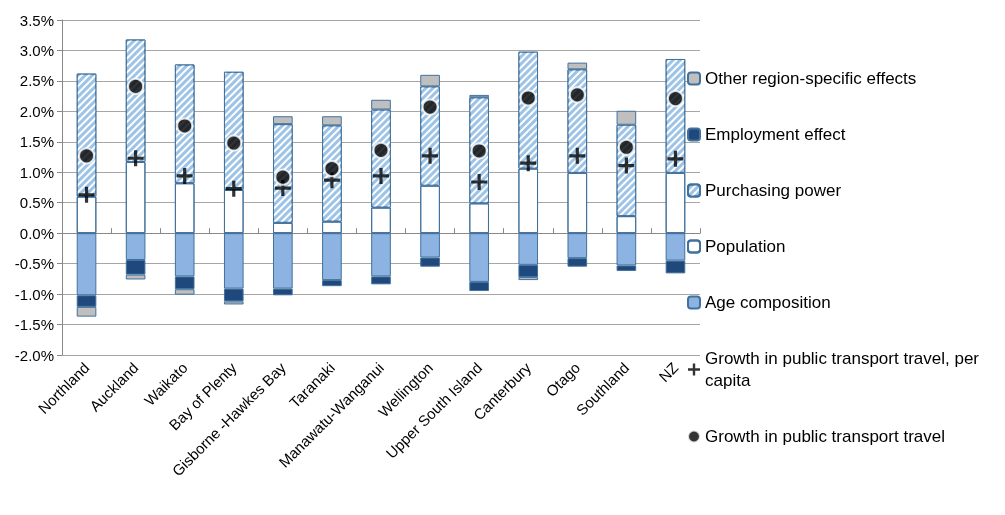 Image resolution: width=1005 pixels, height=515 pixels. Describe the element at coordinates (36, 203) in the screenshot. I see `y-tick-label: 0.5%` at that location.